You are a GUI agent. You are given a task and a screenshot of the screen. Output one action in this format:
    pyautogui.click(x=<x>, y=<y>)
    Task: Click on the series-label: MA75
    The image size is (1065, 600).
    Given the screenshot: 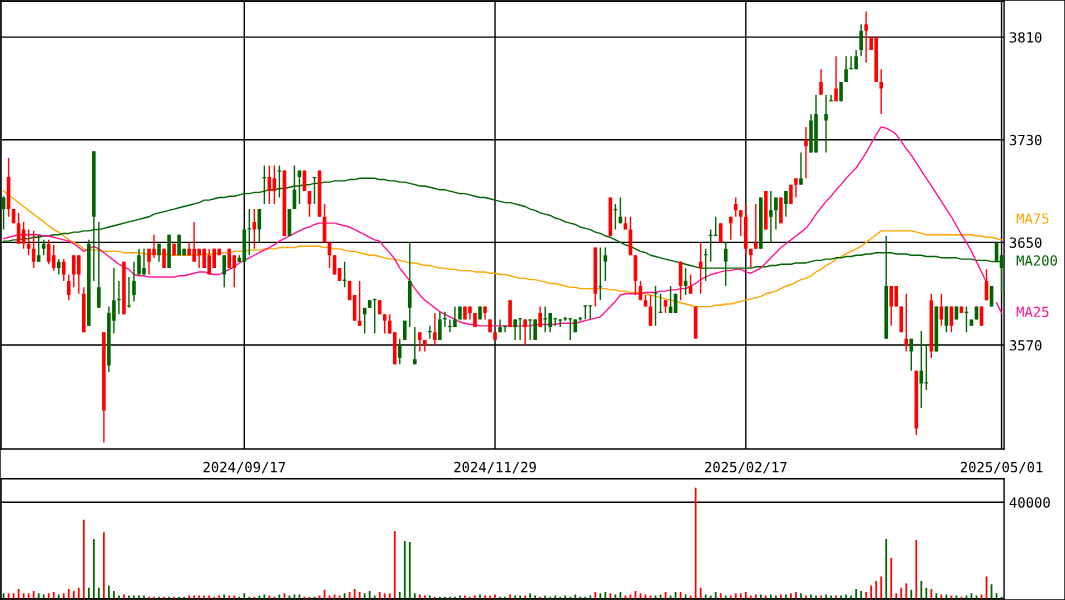 What is the action you would take?
    pyautogui.click(x=1032, y=218)
    